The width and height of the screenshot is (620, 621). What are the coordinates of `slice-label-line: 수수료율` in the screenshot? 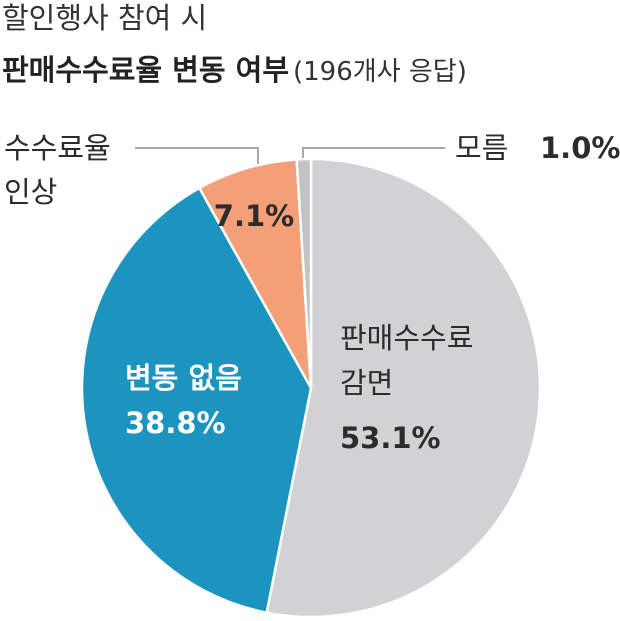 It's located at (57, 148).